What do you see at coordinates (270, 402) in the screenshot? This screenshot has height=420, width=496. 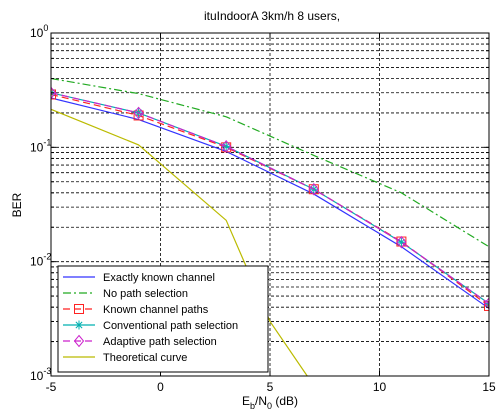 I see `x-axis-label: Eb/N0 (dB)` at bounding box center [270, 402].